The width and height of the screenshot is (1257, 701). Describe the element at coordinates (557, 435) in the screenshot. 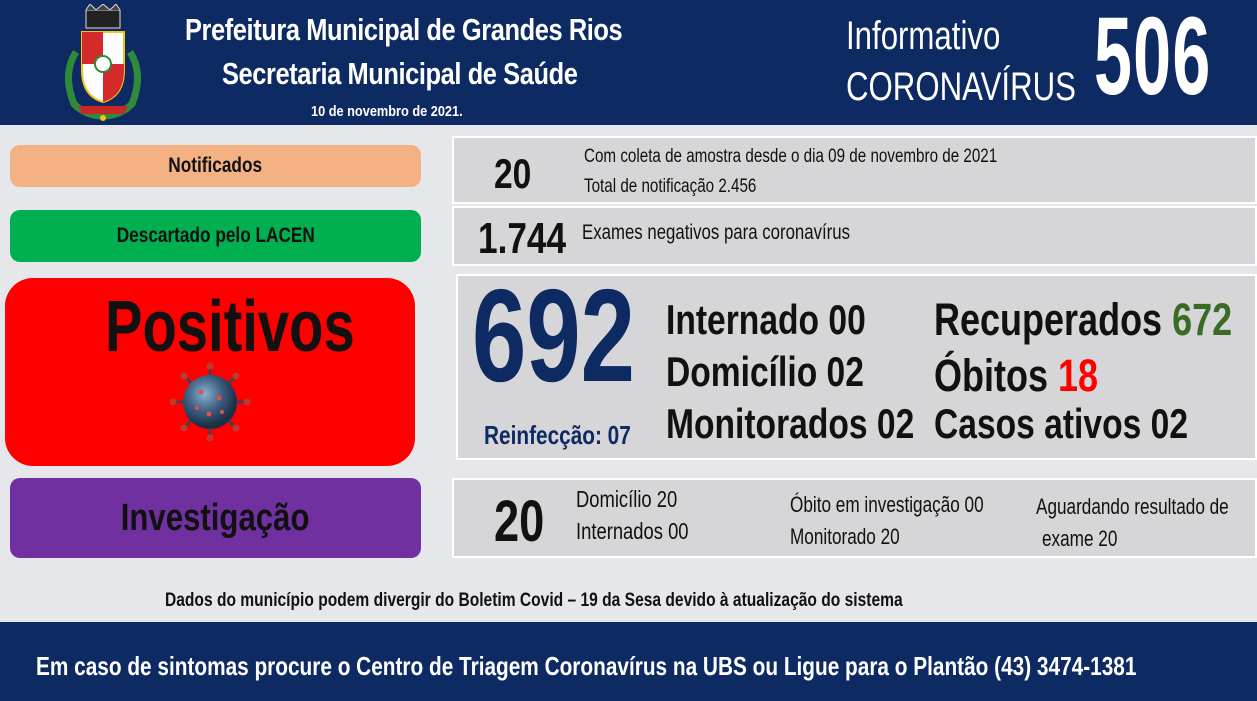

I see `reinfeccao-count: Reinfecção: 07` at that location.